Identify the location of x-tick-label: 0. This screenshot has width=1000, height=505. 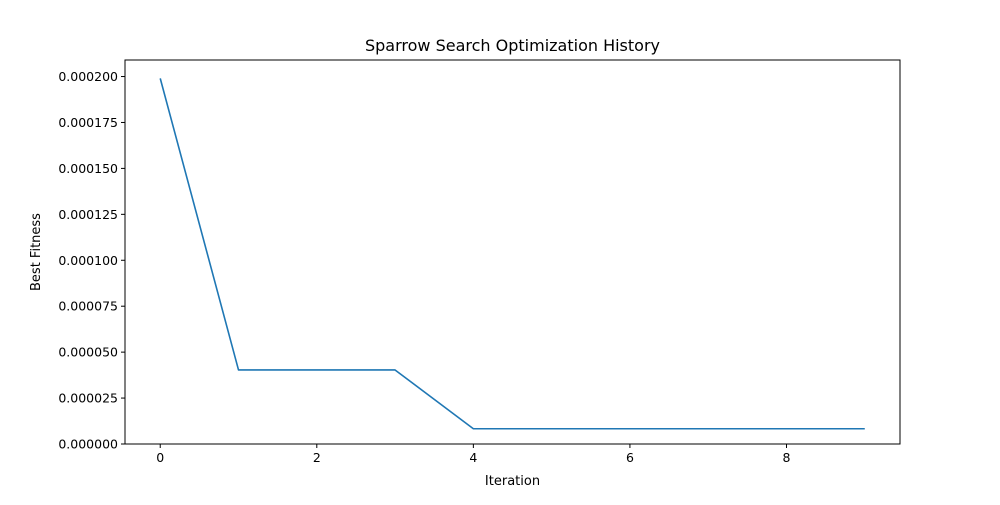
(160, 457).